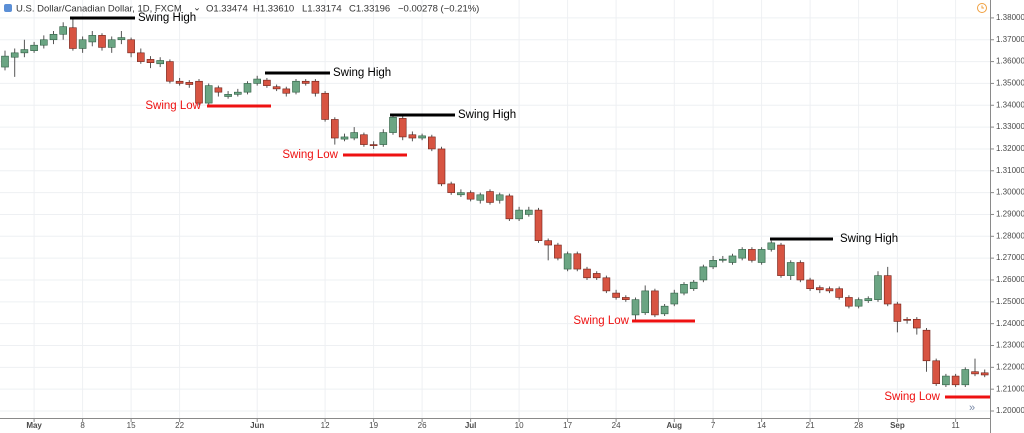 This screenshot has height=433, width=1024. Describe the element at coordinates (1010, 366) in the screenshot. I see `y-tick-label: 1.22000` at that location.